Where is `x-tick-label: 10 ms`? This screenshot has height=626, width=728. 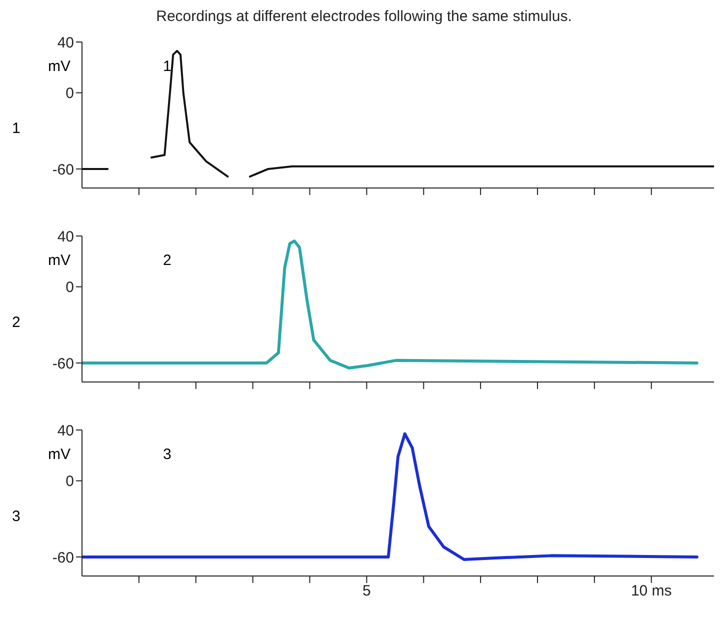
x-tick-label: 10 ms is located at coordinates (651, 591).